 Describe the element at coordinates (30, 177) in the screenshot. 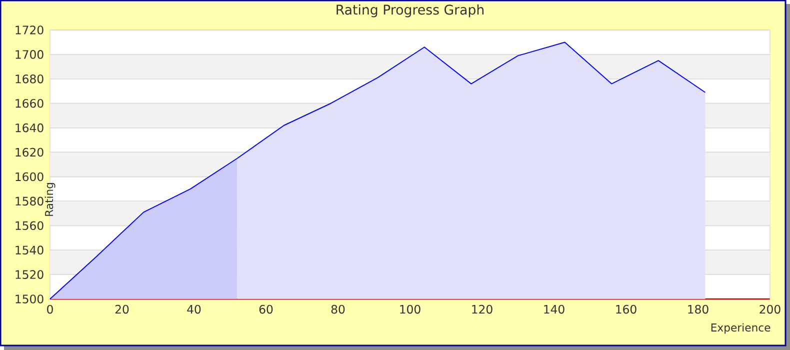

I see `y-tick-label: 1600` at that location.